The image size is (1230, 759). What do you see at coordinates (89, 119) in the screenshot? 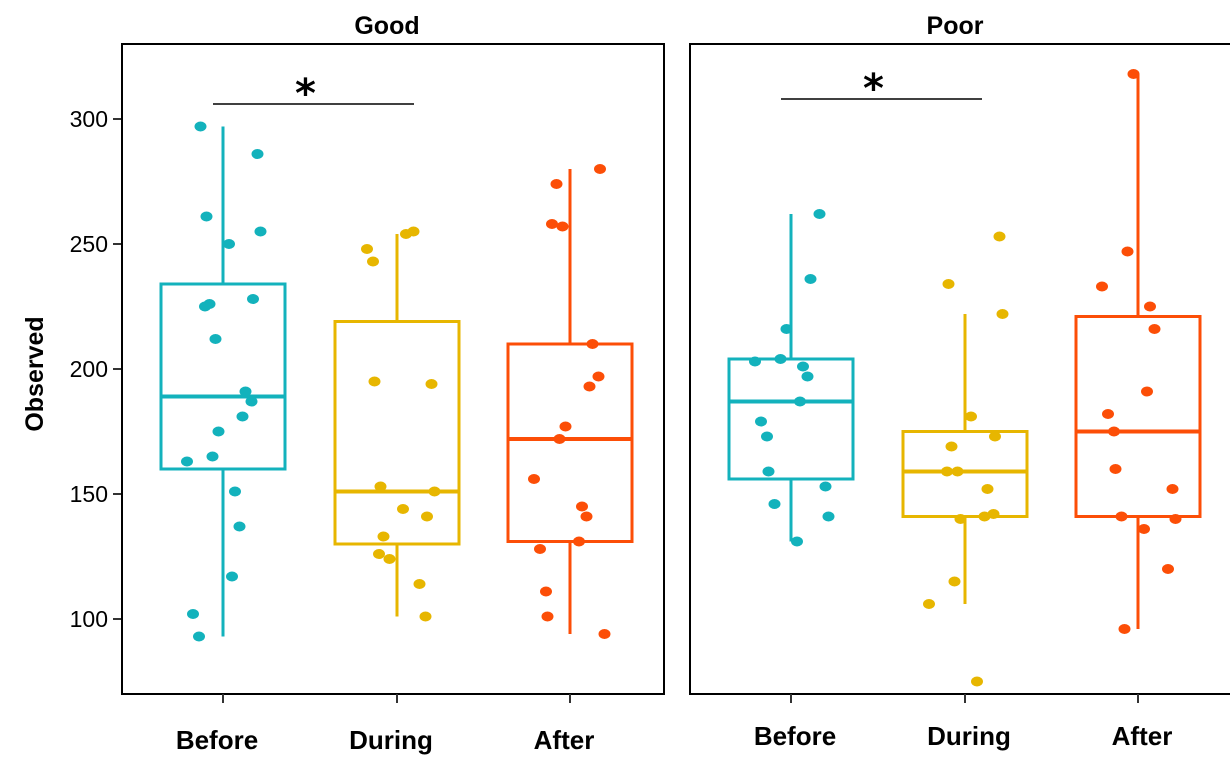
I see `y-tick-label: 300` at bounding box center [89, 119].